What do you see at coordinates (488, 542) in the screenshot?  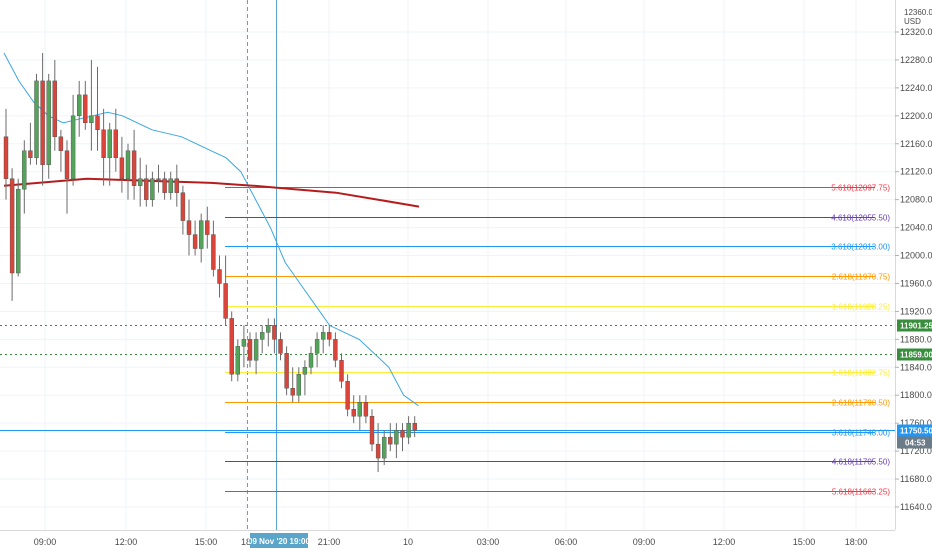 I see `x-tick-label: 03:00` at bounding box center [488, 542].